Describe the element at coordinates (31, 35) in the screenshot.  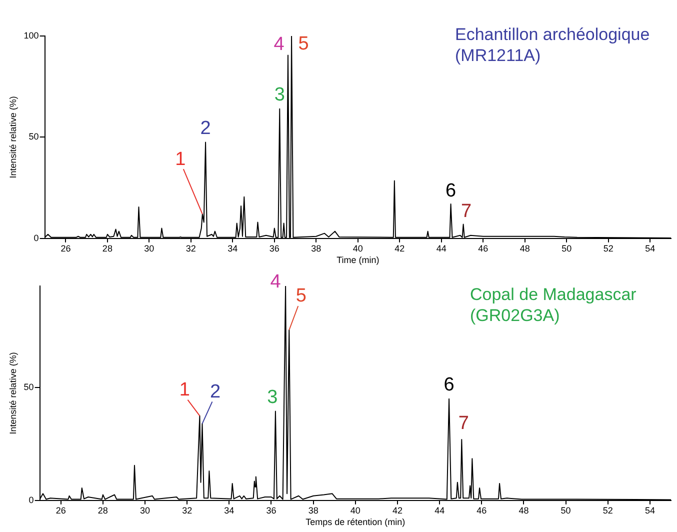
I see `y-tick-label: 100` at that location.